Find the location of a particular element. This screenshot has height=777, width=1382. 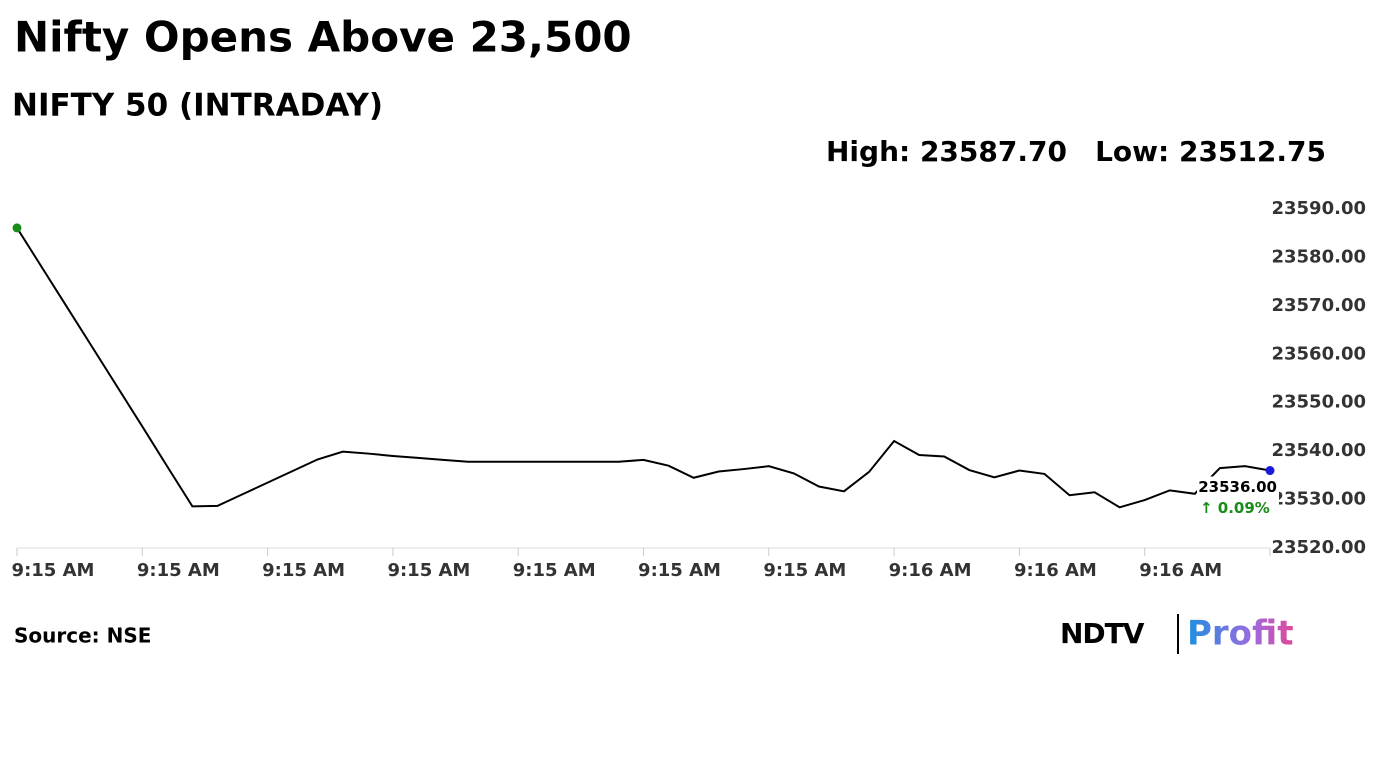

chart-title: Nifty Opens Above 23,500 is located at coordinates (323, 37).